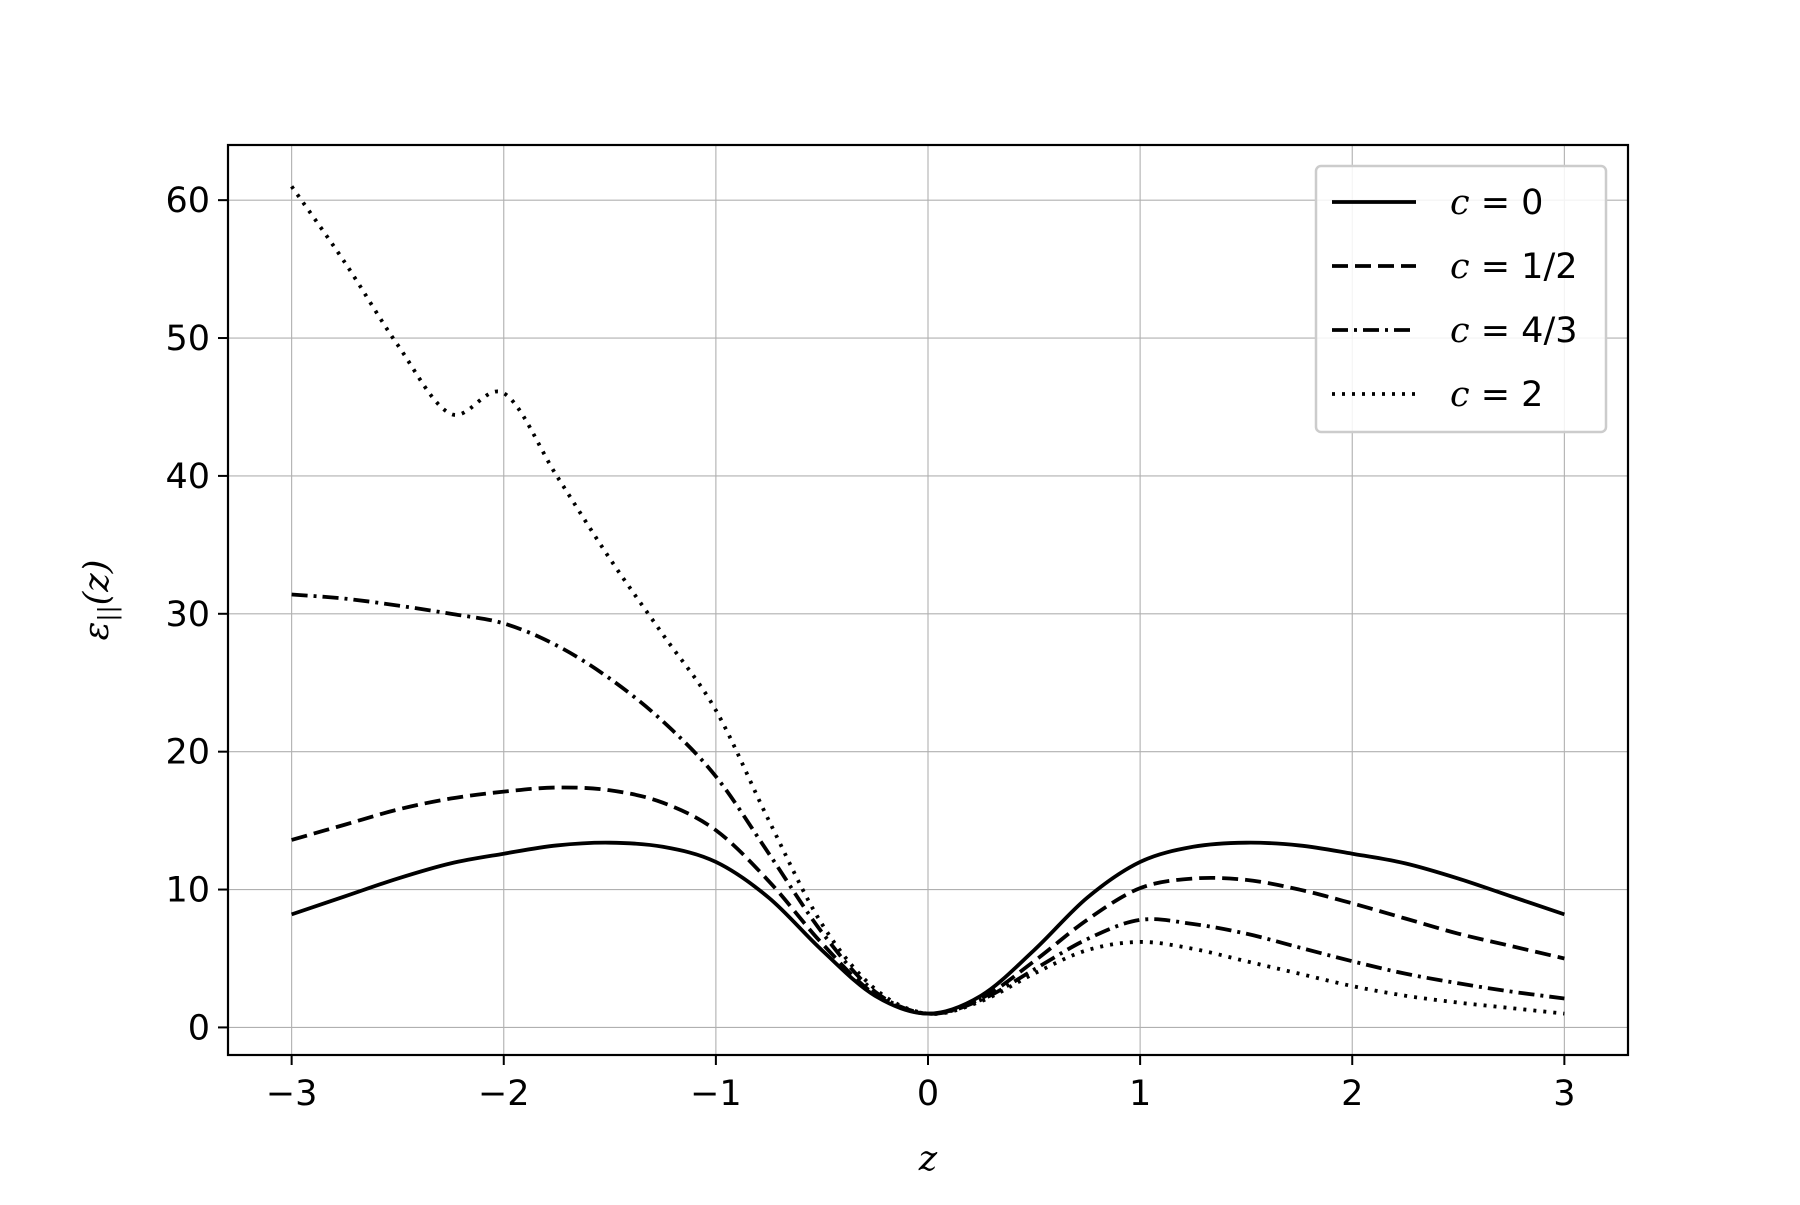  I want to click on legend-label-0: c = 0, so click(1496, 203).